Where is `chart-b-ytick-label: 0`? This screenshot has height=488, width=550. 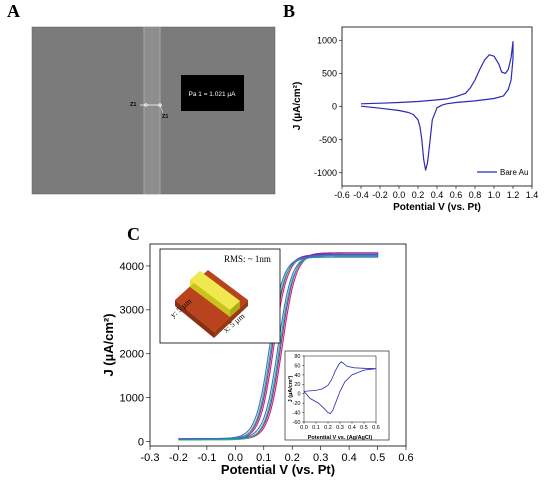 chart-b-ytick-label: 0 is located at coordinates (334, 107).